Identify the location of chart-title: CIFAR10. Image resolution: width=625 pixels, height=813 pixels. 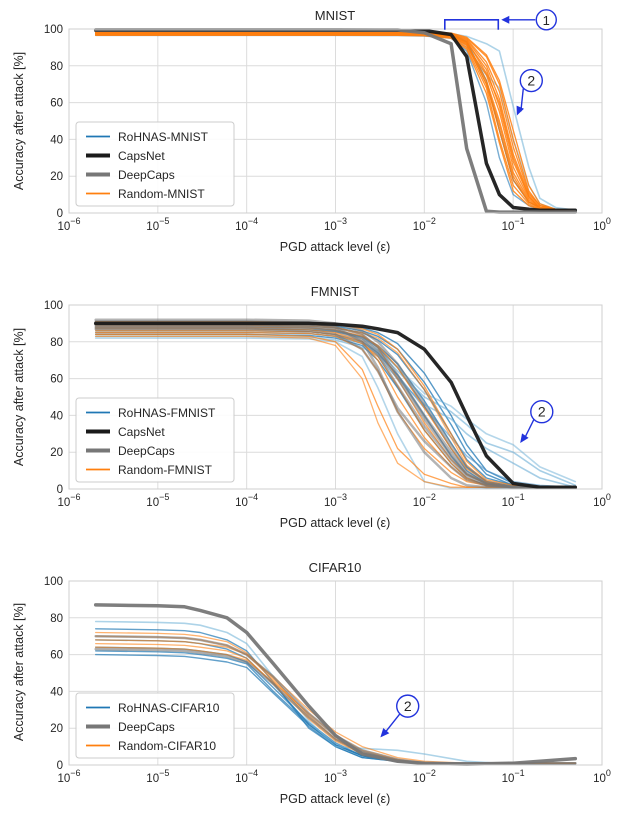
(335, 567).